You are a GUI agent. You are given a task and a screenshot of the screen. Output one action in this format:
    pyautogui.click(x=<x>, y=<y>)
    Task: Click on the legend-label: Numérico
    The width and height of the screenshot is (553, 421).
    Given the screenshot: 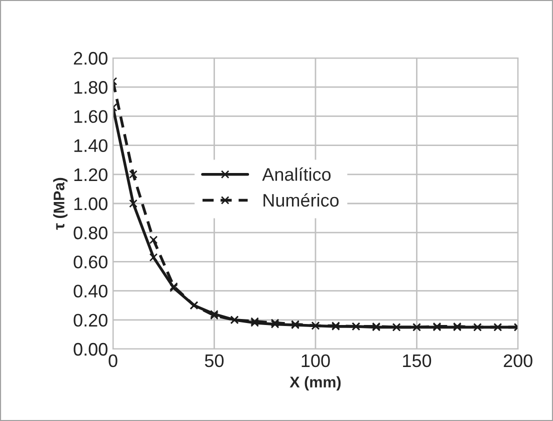 What is the action you would take?
    pyautogui.click(x=301, y=200)
    